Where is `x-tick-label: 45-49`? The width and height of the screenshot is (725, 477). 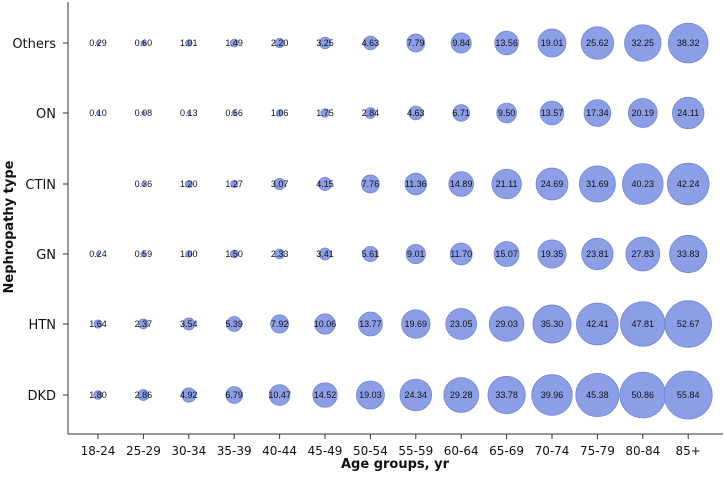 x-tick-label: 45-49 is located at coordinates (325, 451).